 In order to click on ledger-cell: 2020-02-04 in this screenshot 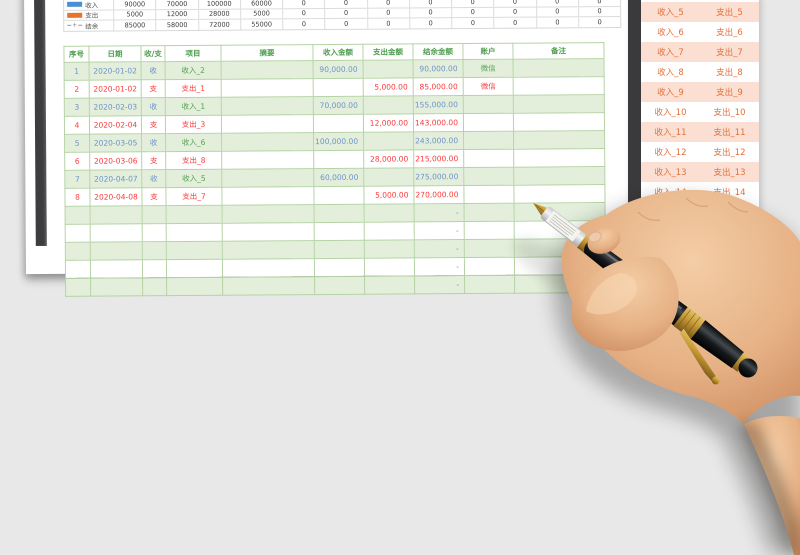, I will do `click(115, 125)`.